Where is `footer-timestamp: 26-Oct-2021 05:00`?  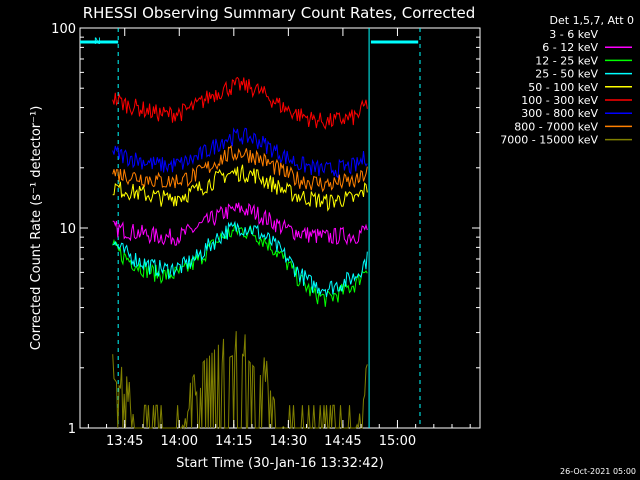 footer-timestamp: 26-Oct-2021 05:00 is located at coordinates (598, 471).